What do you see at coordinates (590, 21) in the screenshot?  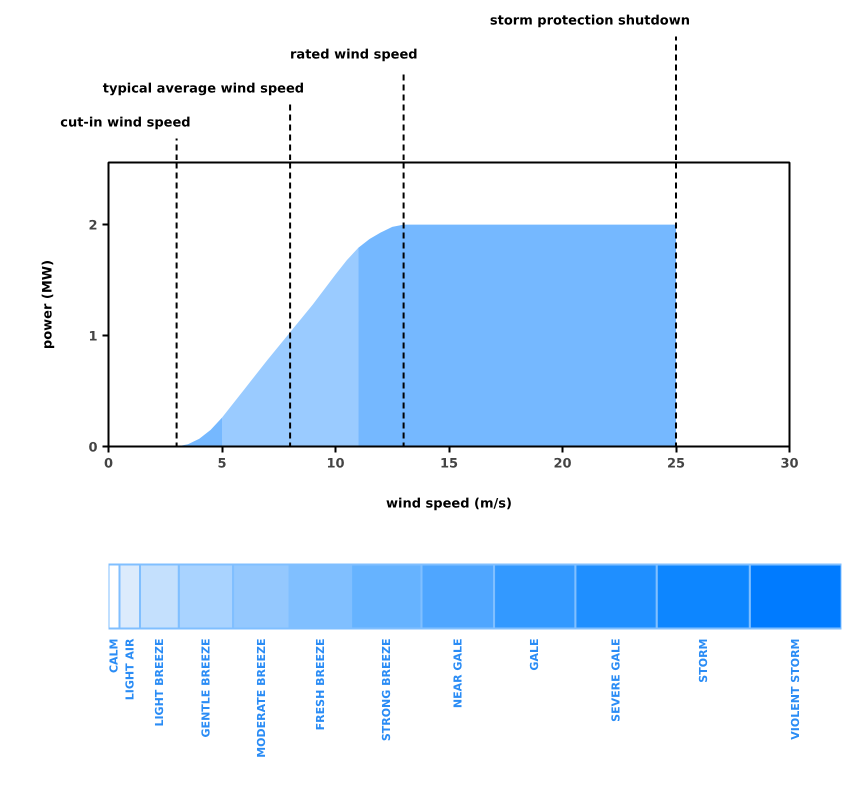 I see `ref-line-label: storm protection shutdown` at bounding box center [590, 21].